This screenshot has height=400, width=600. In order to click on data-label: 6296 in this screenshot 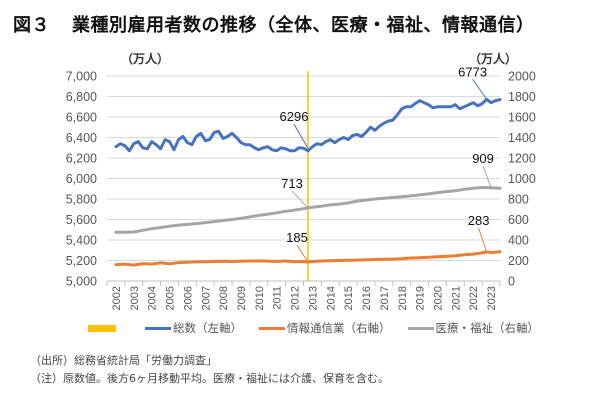, I will do `click(294, 116)`.